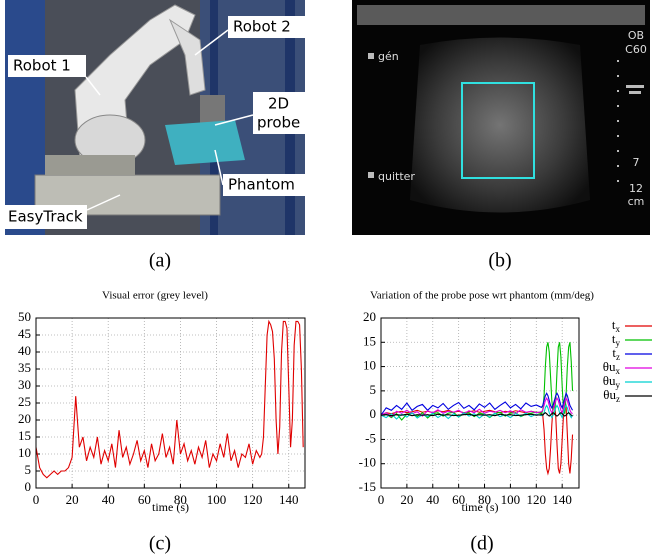 The image size is (655, 556). I want to click on us-text: cm, so click(636, 201).